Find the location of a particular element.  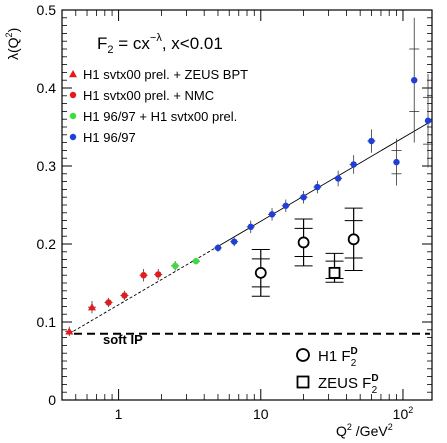

ylabel-pre: λ(Q is located at coordinates (13, 48).